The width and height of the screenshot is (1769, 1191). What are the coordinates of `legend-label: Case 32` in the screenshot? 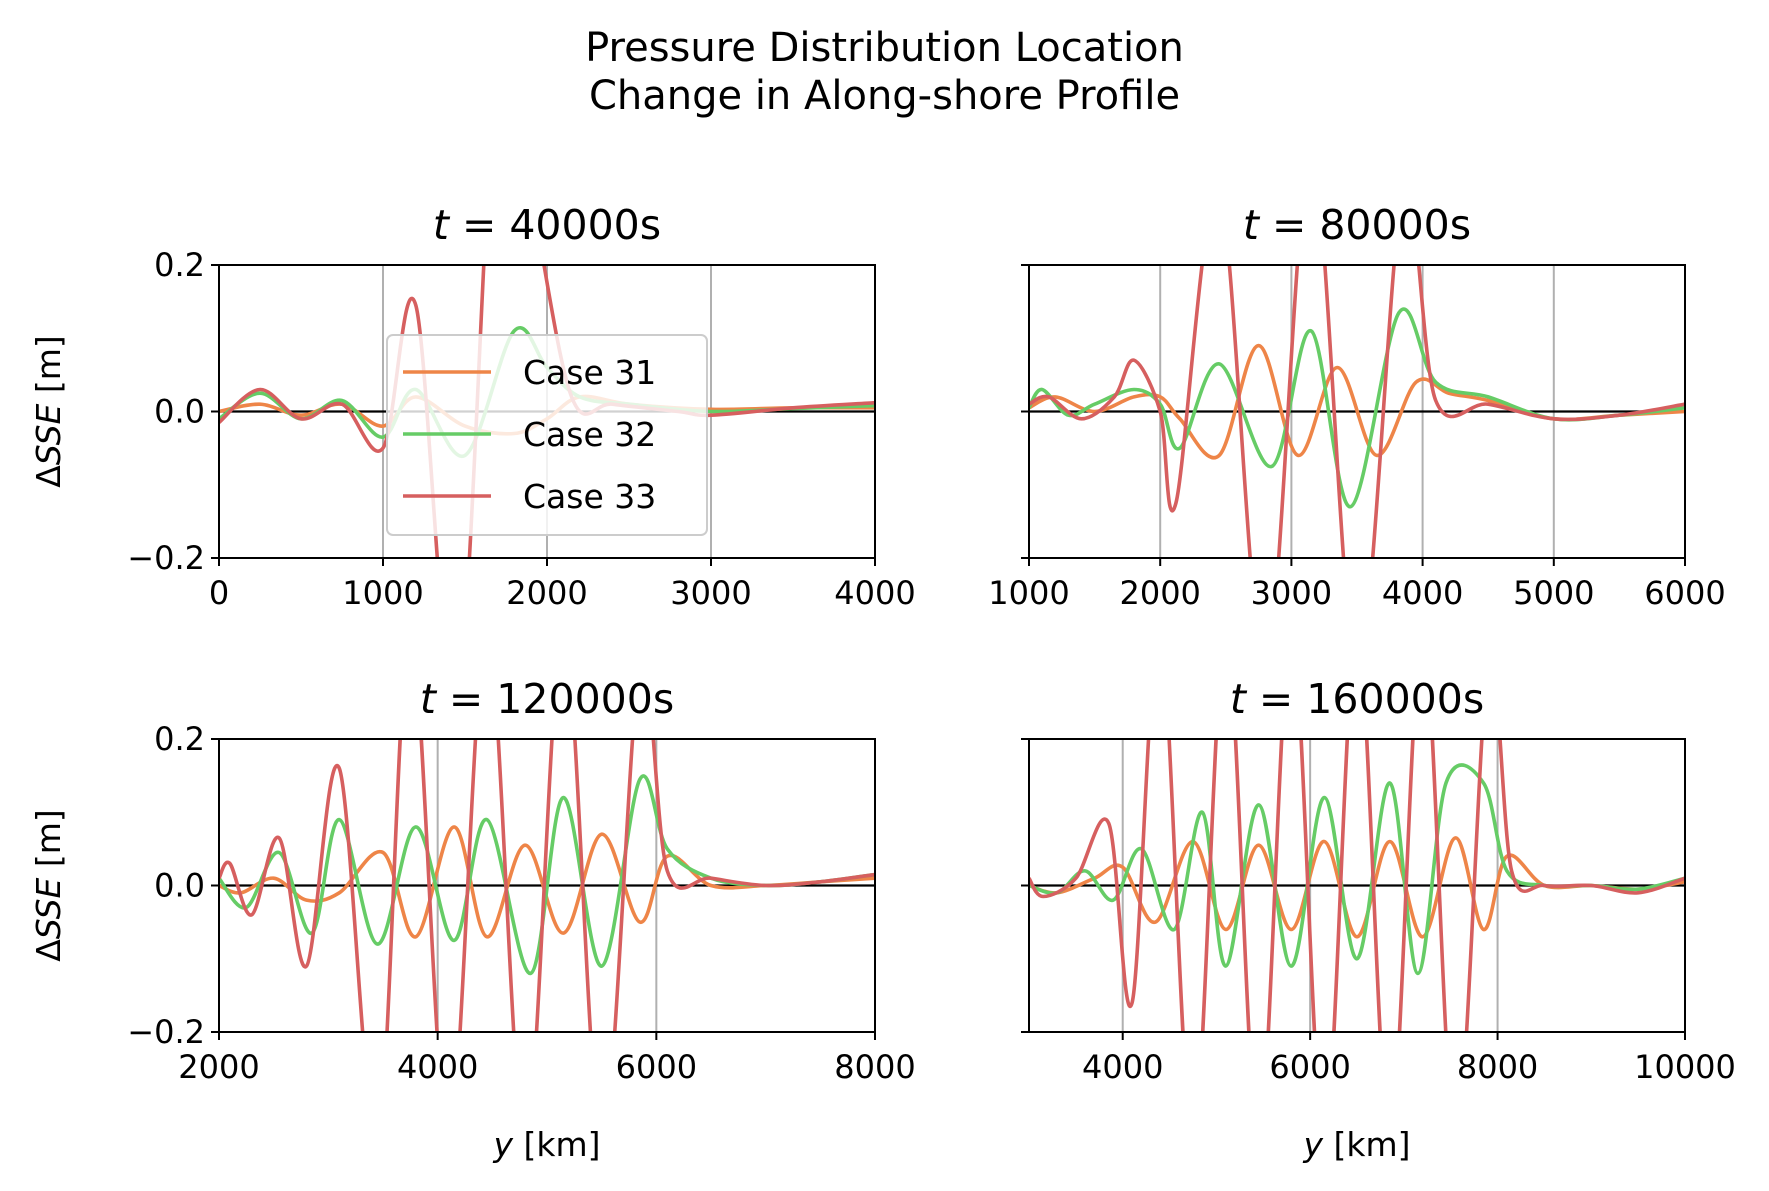 It's located at (589, 434).